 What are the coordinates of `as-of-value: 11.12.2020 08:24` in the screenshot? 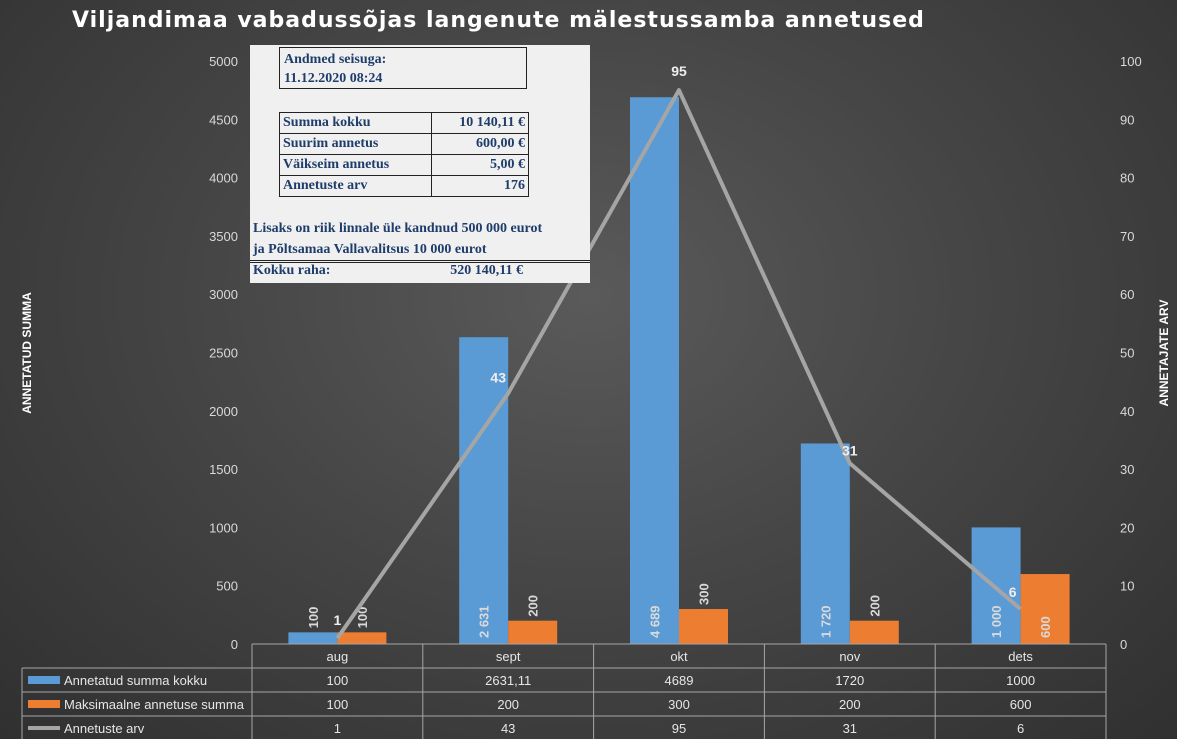 It's located at (333, 78).